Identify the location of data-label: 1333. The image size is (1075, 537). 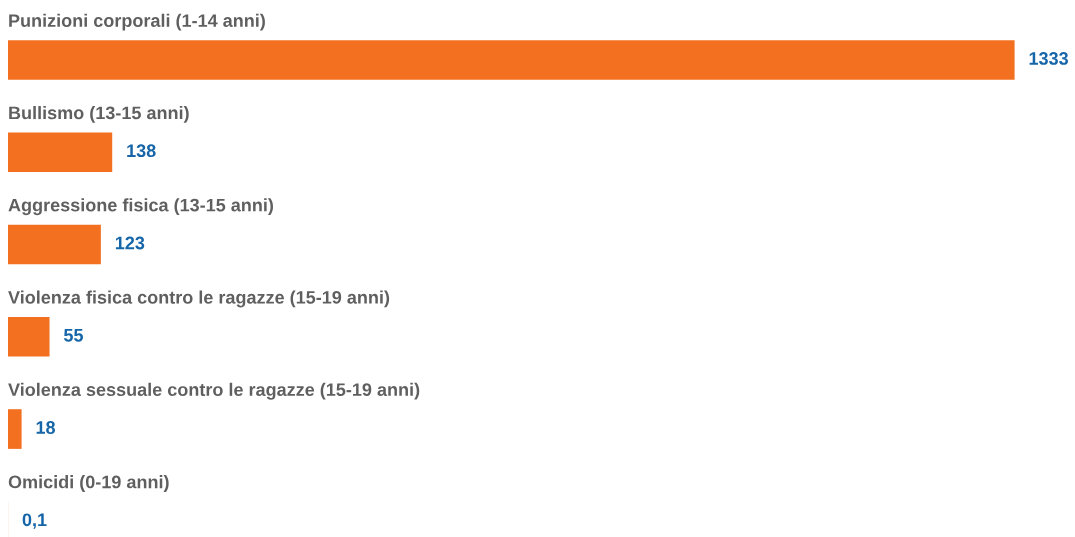
(1049, 58).